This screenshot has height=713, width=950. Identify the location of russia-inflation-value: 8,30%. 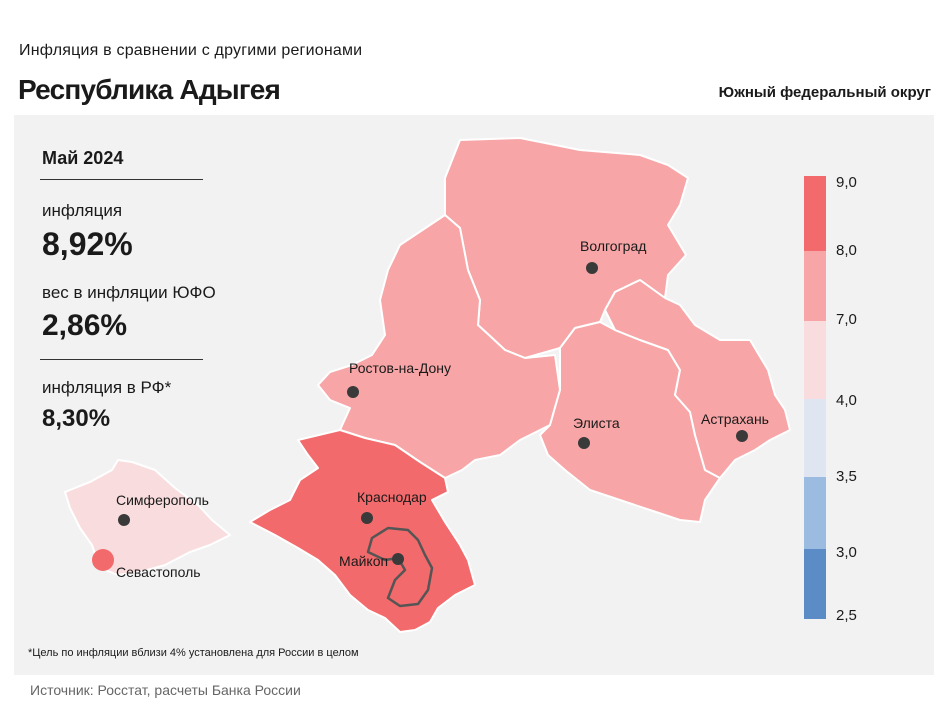
(76, 418).